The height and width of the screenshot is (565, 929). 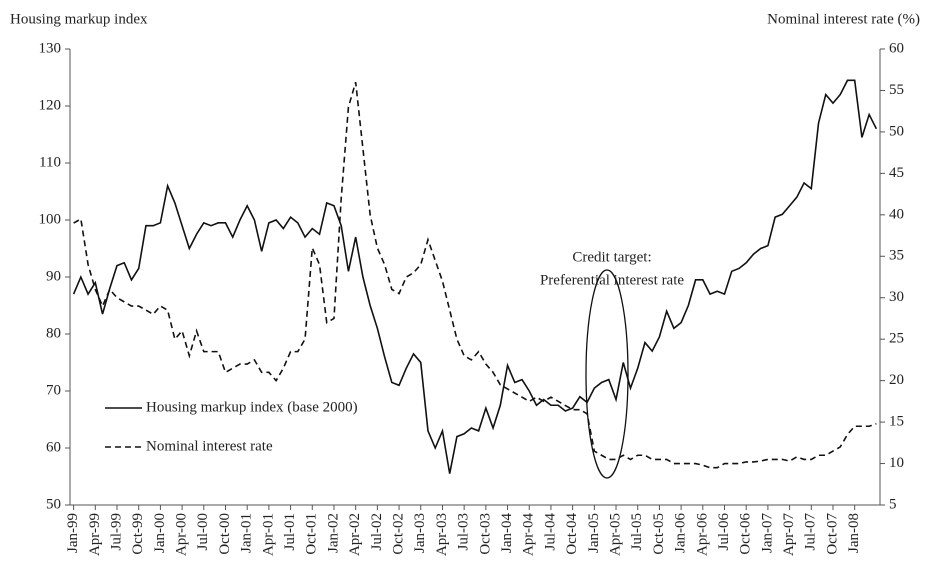 What do you see at coordinates (50, 105) in the screenshot?
I see `y-tick-label: 120` at bounding box center [50, 105].